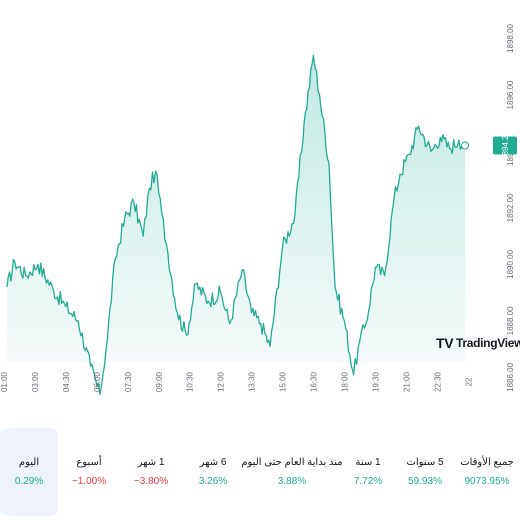  I want to click on period-option: 5 سنوات 59.93%, so click(425, 472).